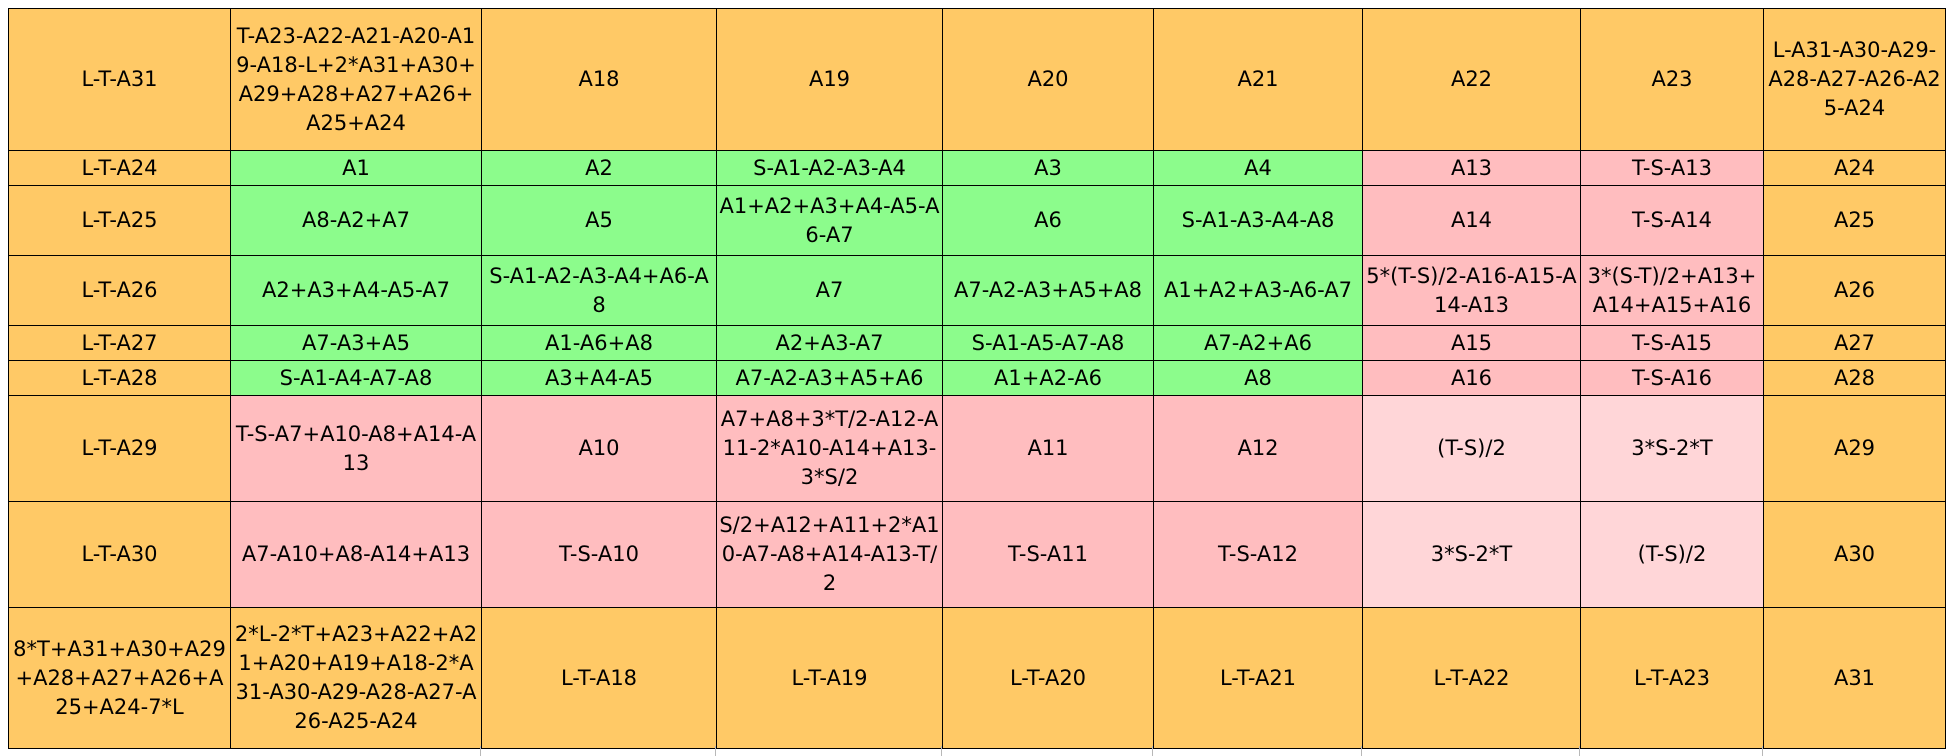 Image resolution: width=1955 pixels, height=756 pixels. Describe the element at coordinates (356, 220) in the screenshot. I see `table-cell: A8-A2+A7` at that location.